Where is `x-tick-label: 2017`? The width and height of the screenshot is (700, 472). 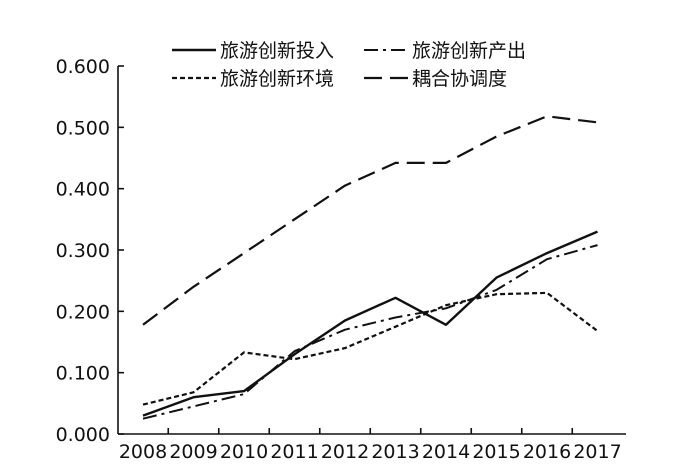
x-tick-label: 2017 is located at coordinates (597, 452).